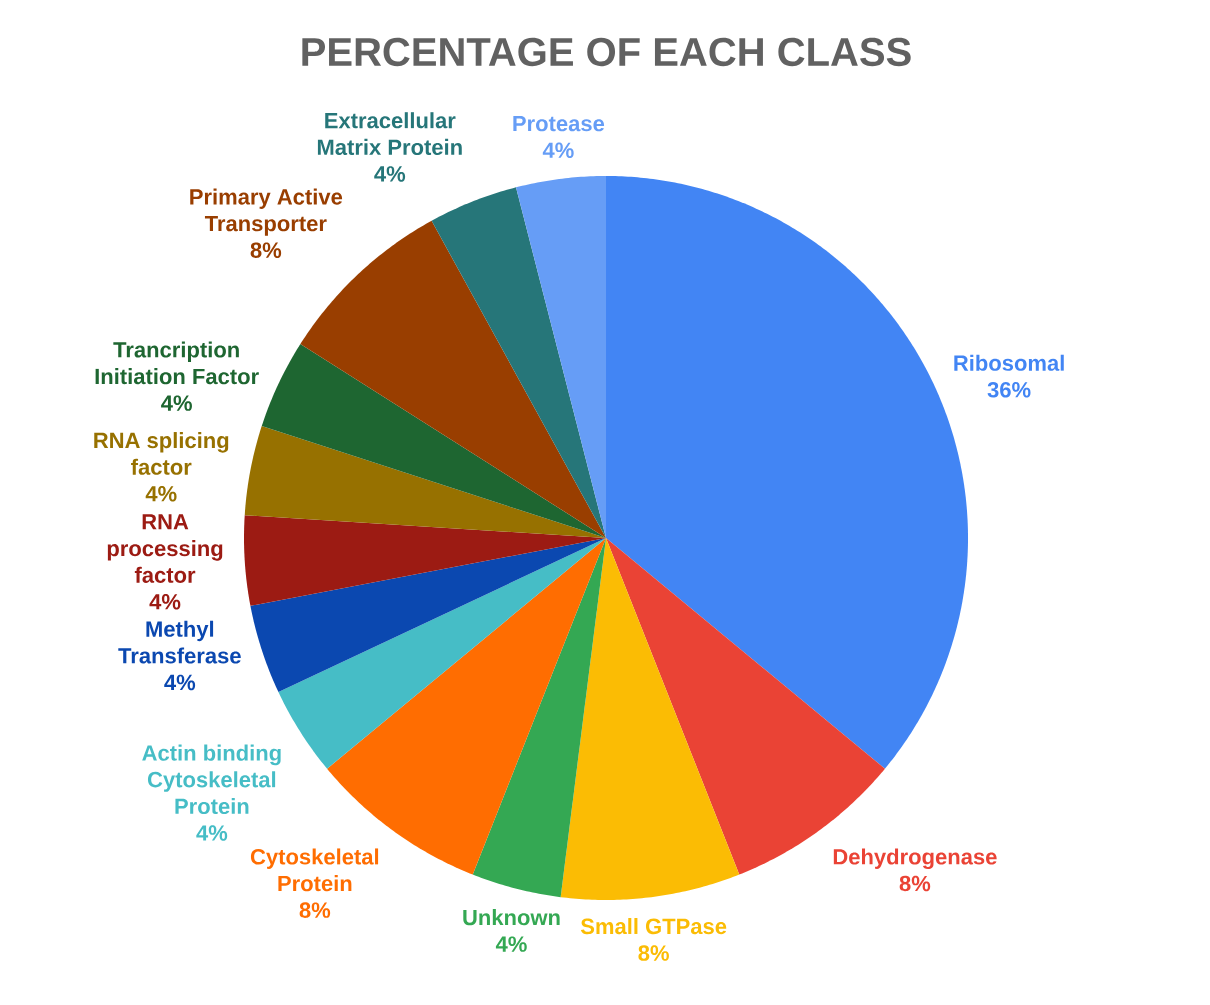  I want to click on slice-label: Actin binding Cytoskeletal Protein, so click(211, 779).